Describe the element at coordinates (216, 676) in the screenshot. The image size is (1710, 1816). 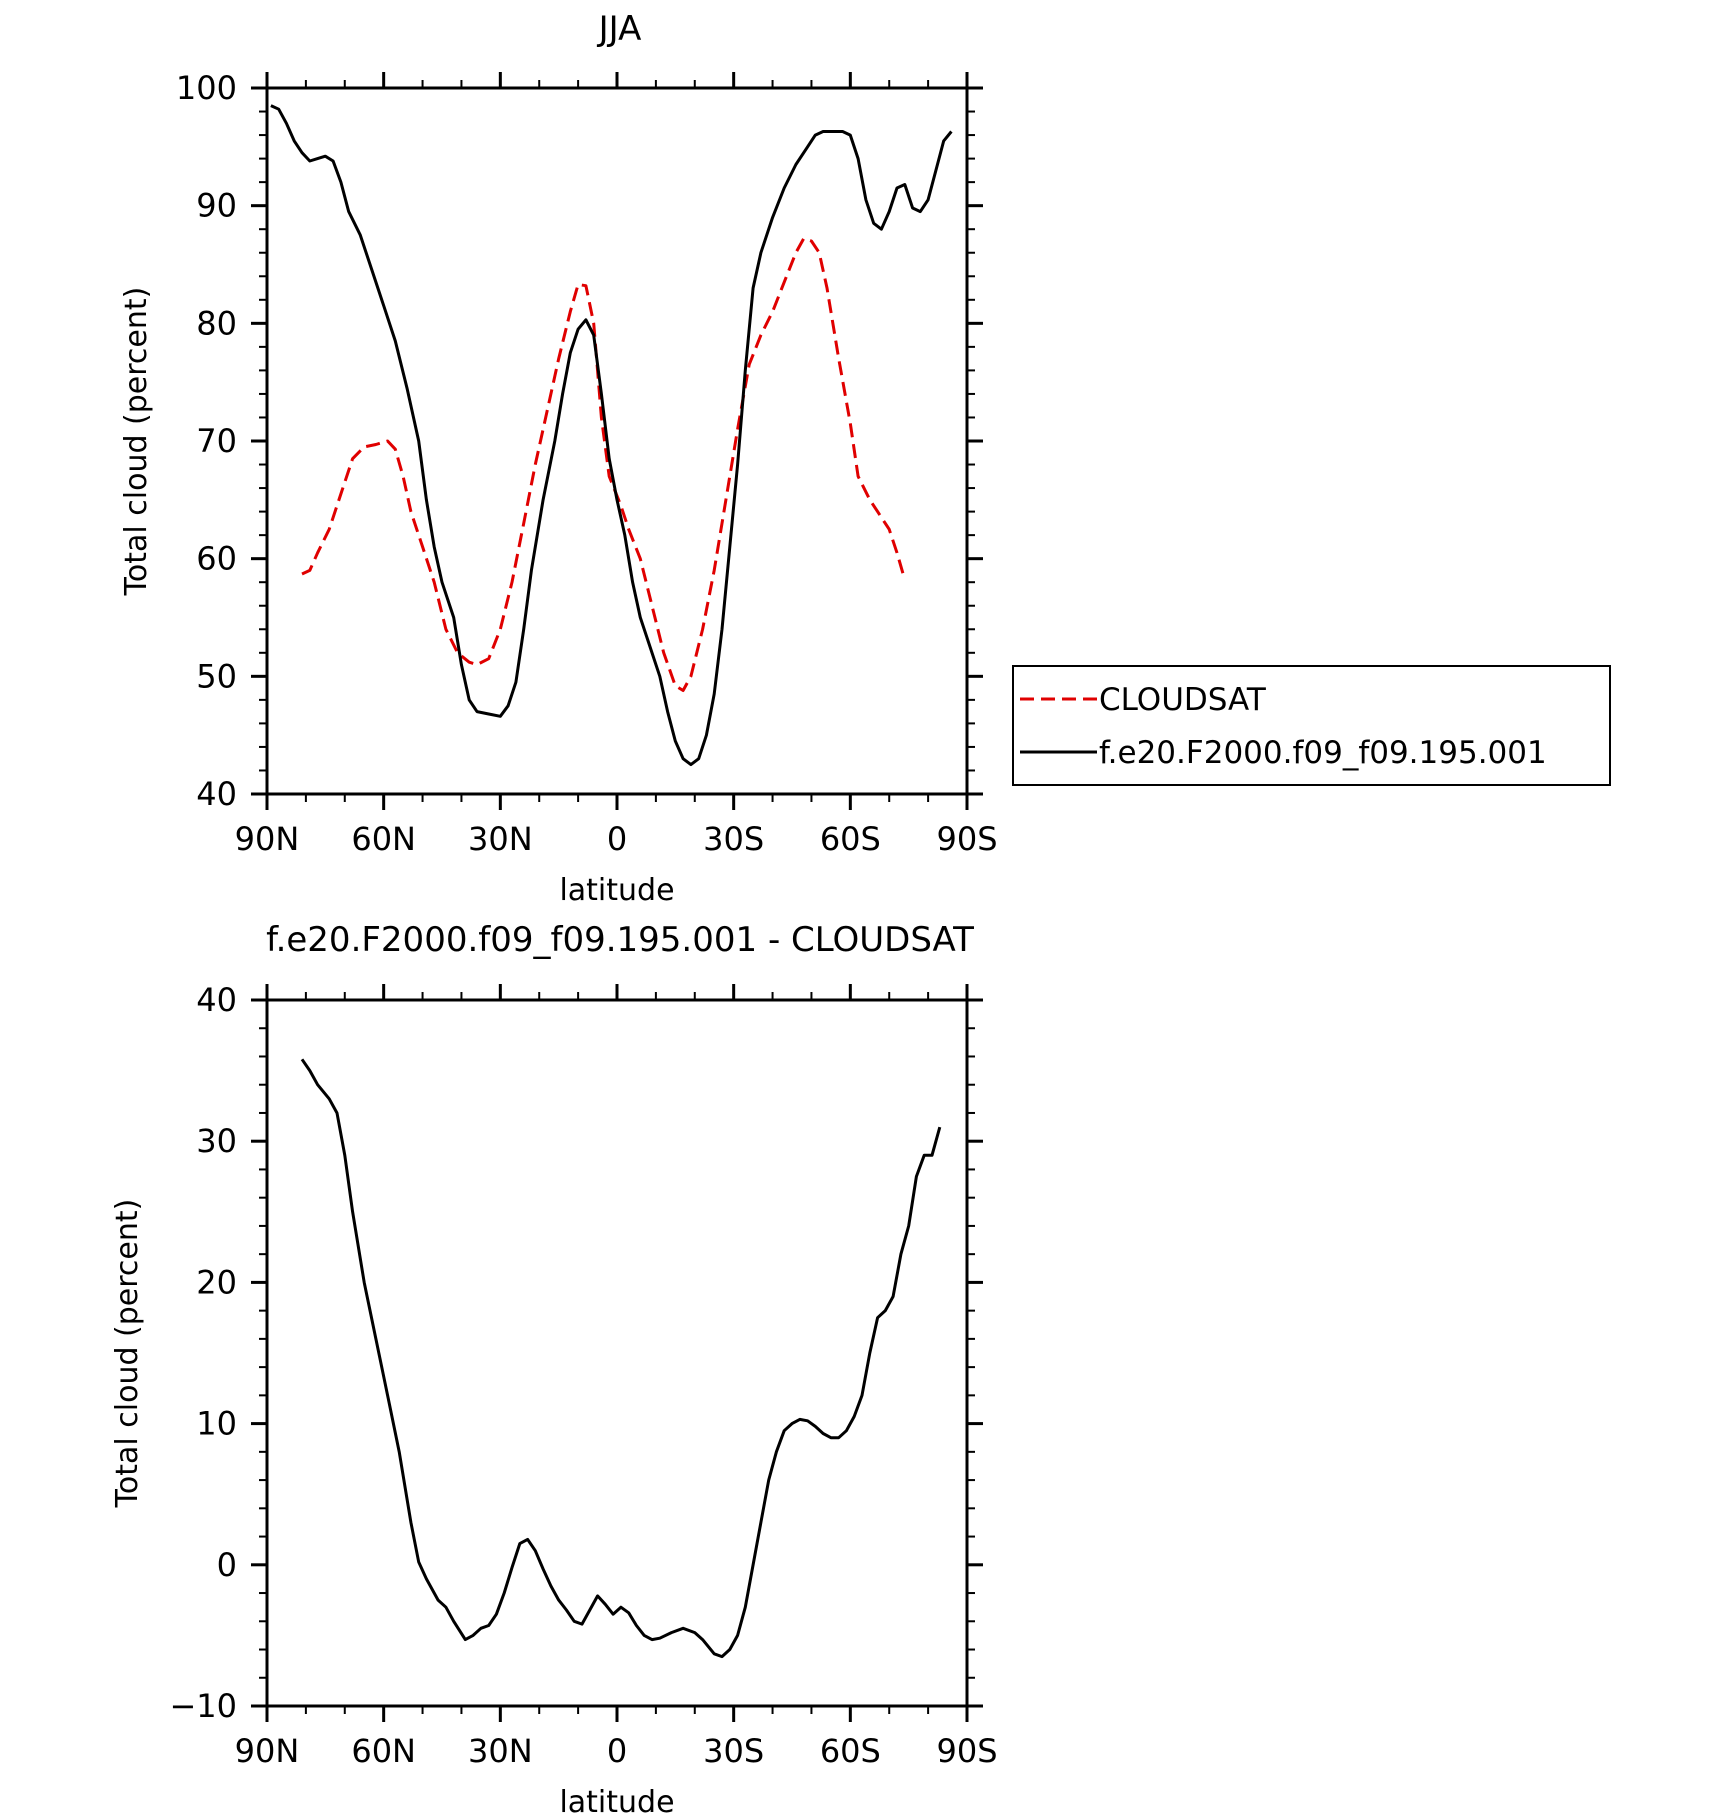
I see `y-tick-label: 50` at that location.